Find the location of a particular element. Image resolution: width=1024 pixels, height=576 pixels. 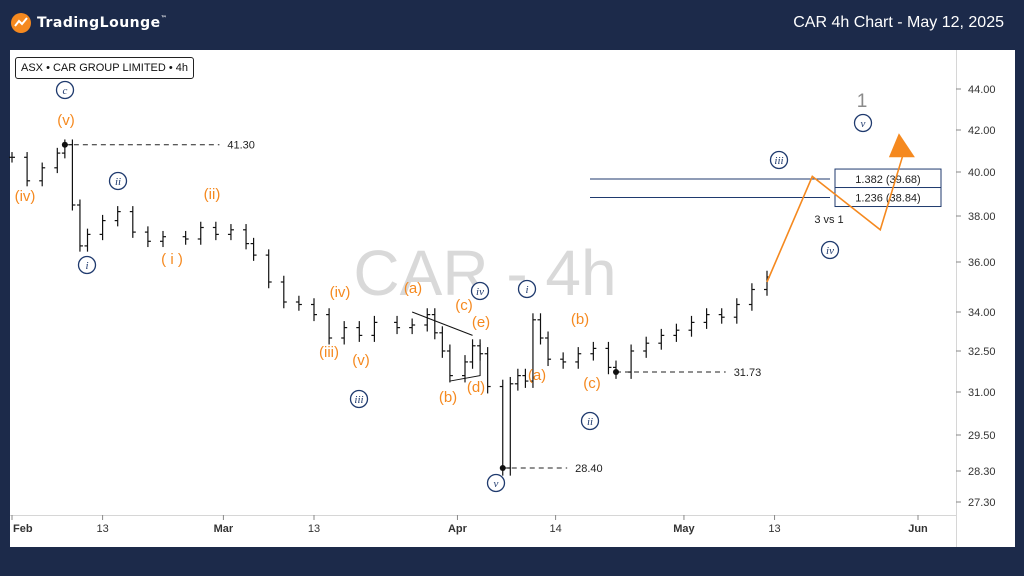

y-tick-label: 29.50 is located at coordinates (982, 436).